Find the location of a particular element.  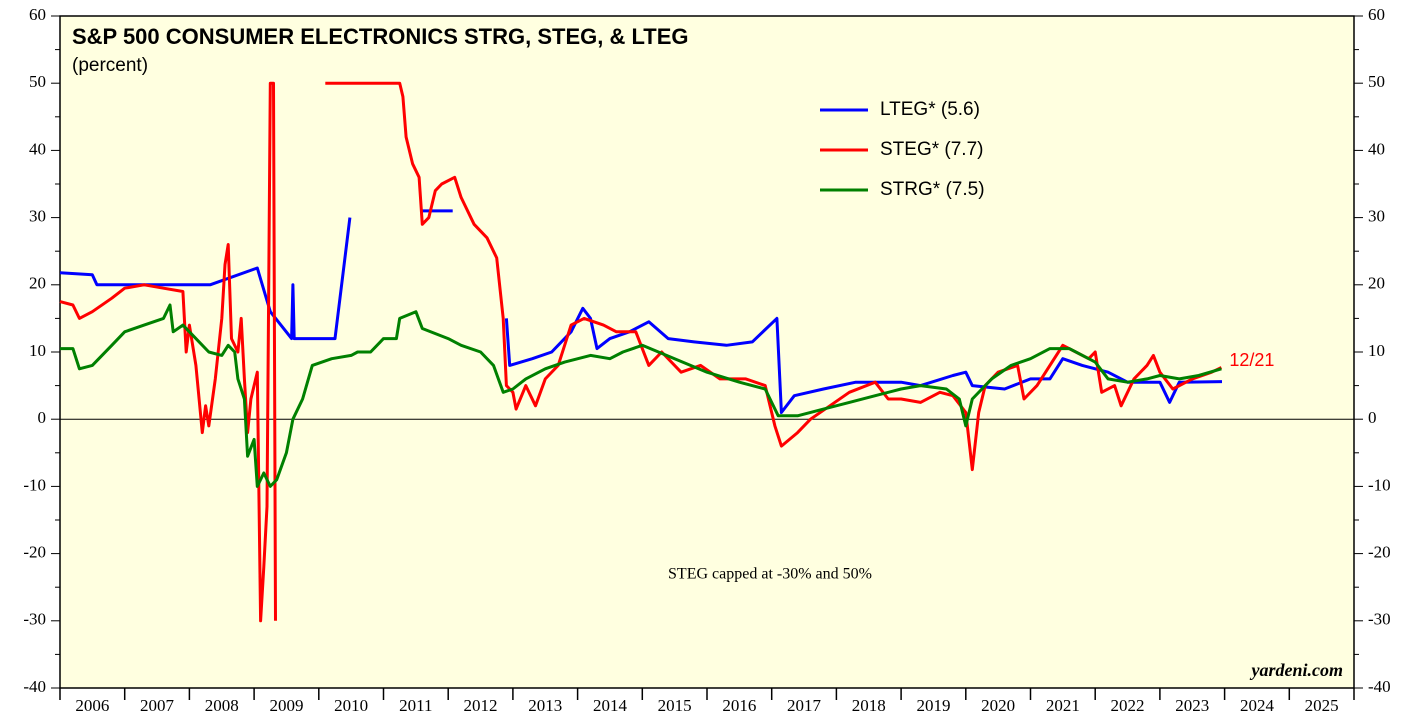

x-tick-label: 2014 is located at coordinates (610, 705).